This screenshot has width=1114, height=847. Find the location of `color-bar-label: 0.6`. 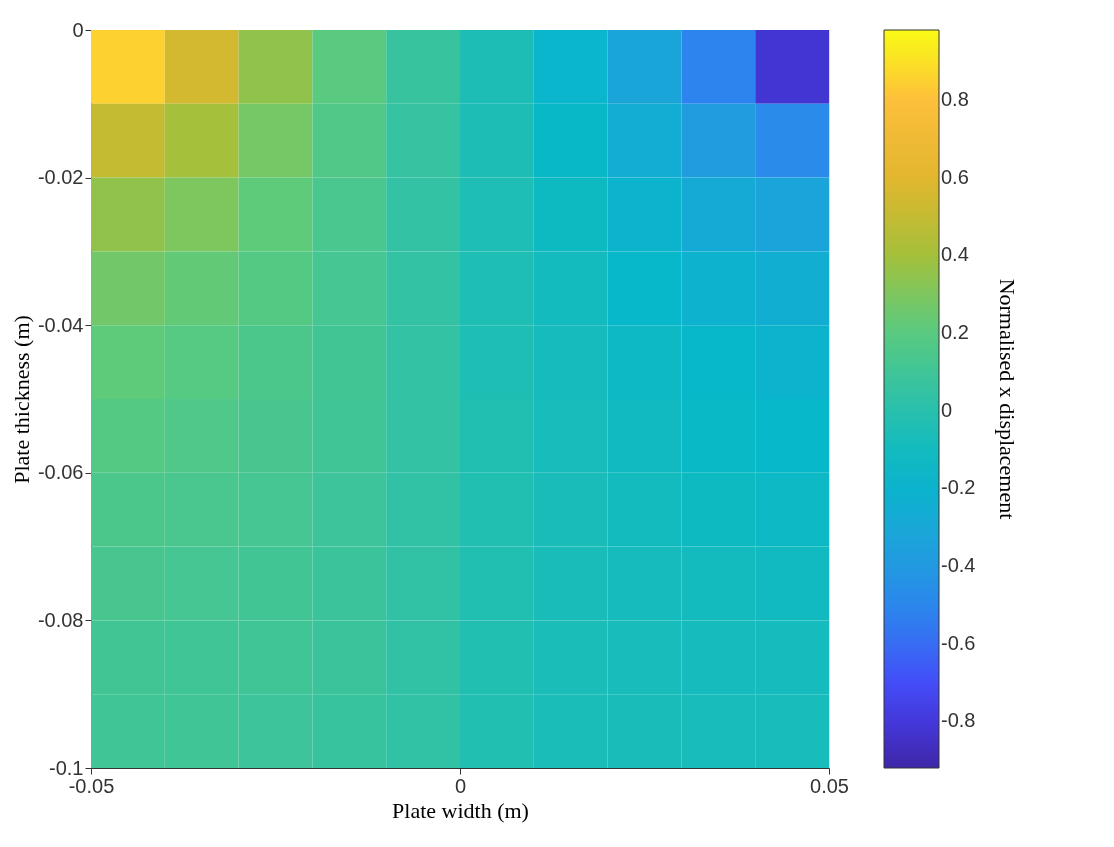

color-bar-label: 0.6 is located at coordinates (955, 176).